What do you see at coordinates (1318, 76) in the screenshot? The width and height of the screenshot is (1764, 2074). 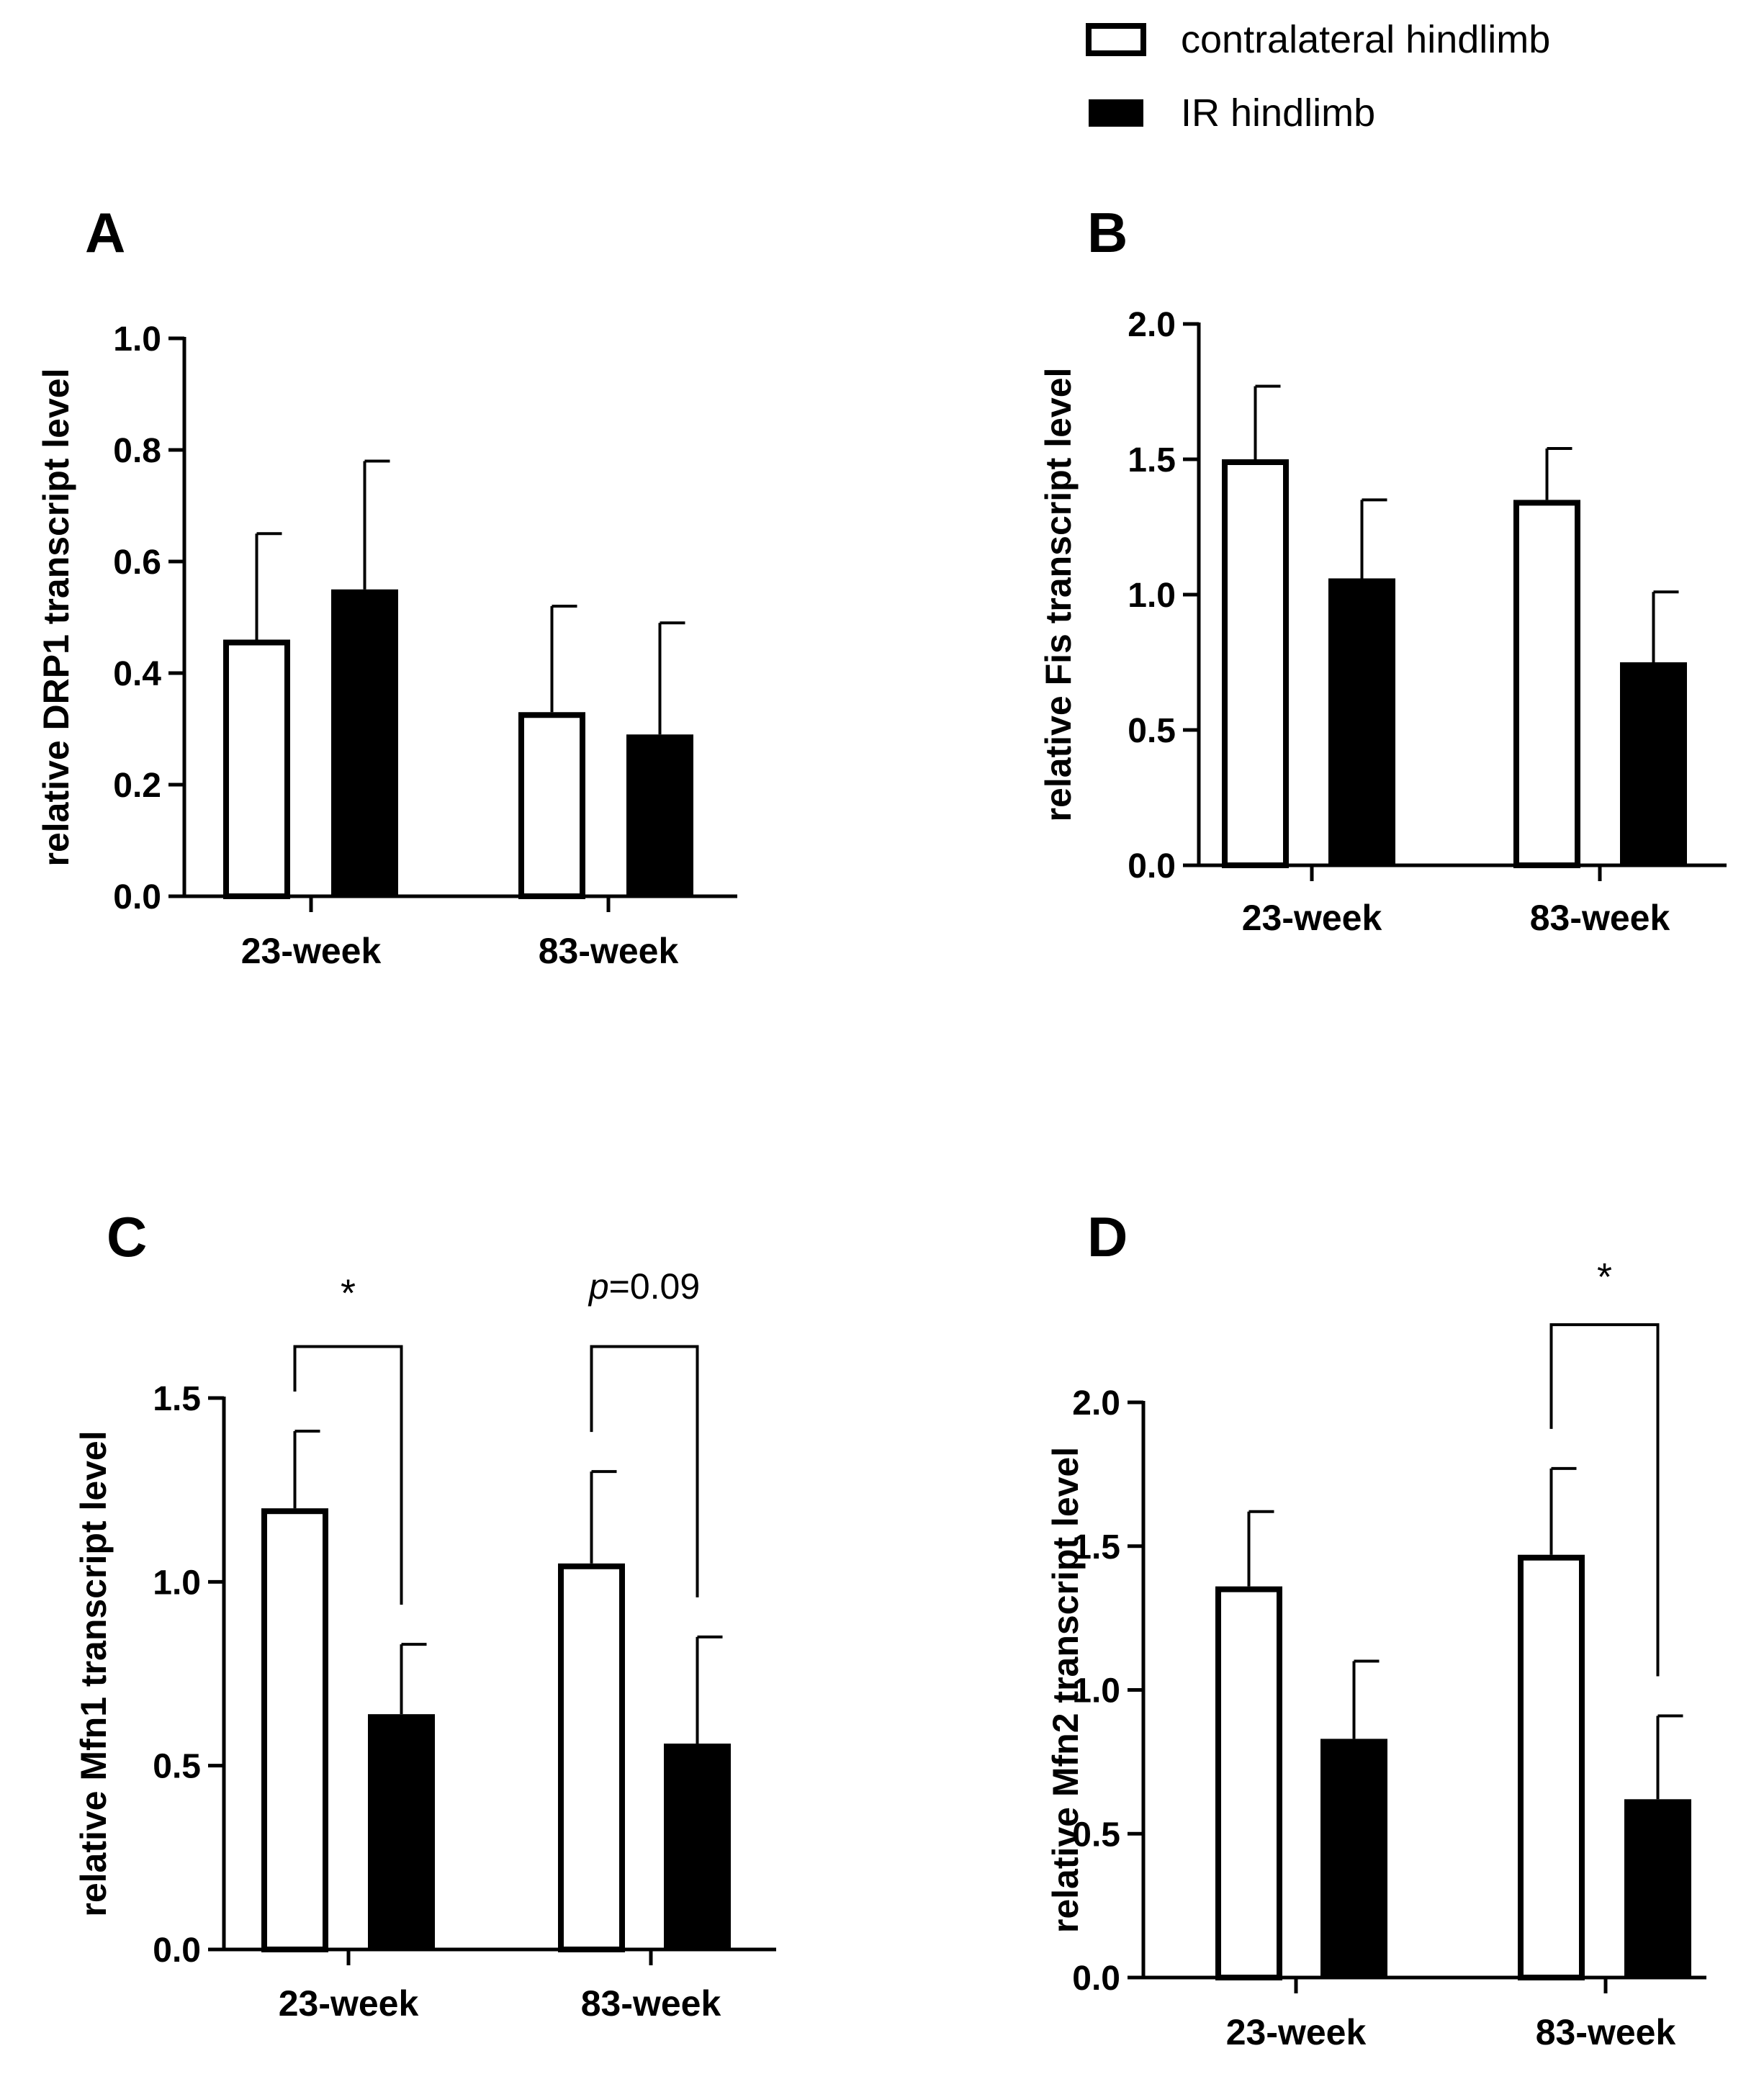 I see `legend: contralateral hindlimb IR hindlimb` at bounding box center [1318, 76].